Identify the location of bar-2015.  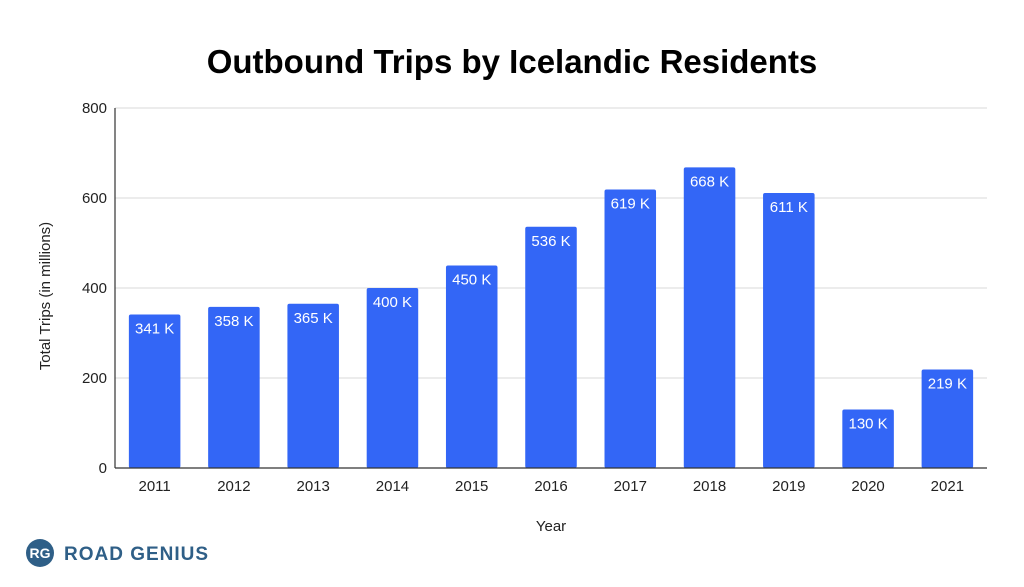
(471, 366).